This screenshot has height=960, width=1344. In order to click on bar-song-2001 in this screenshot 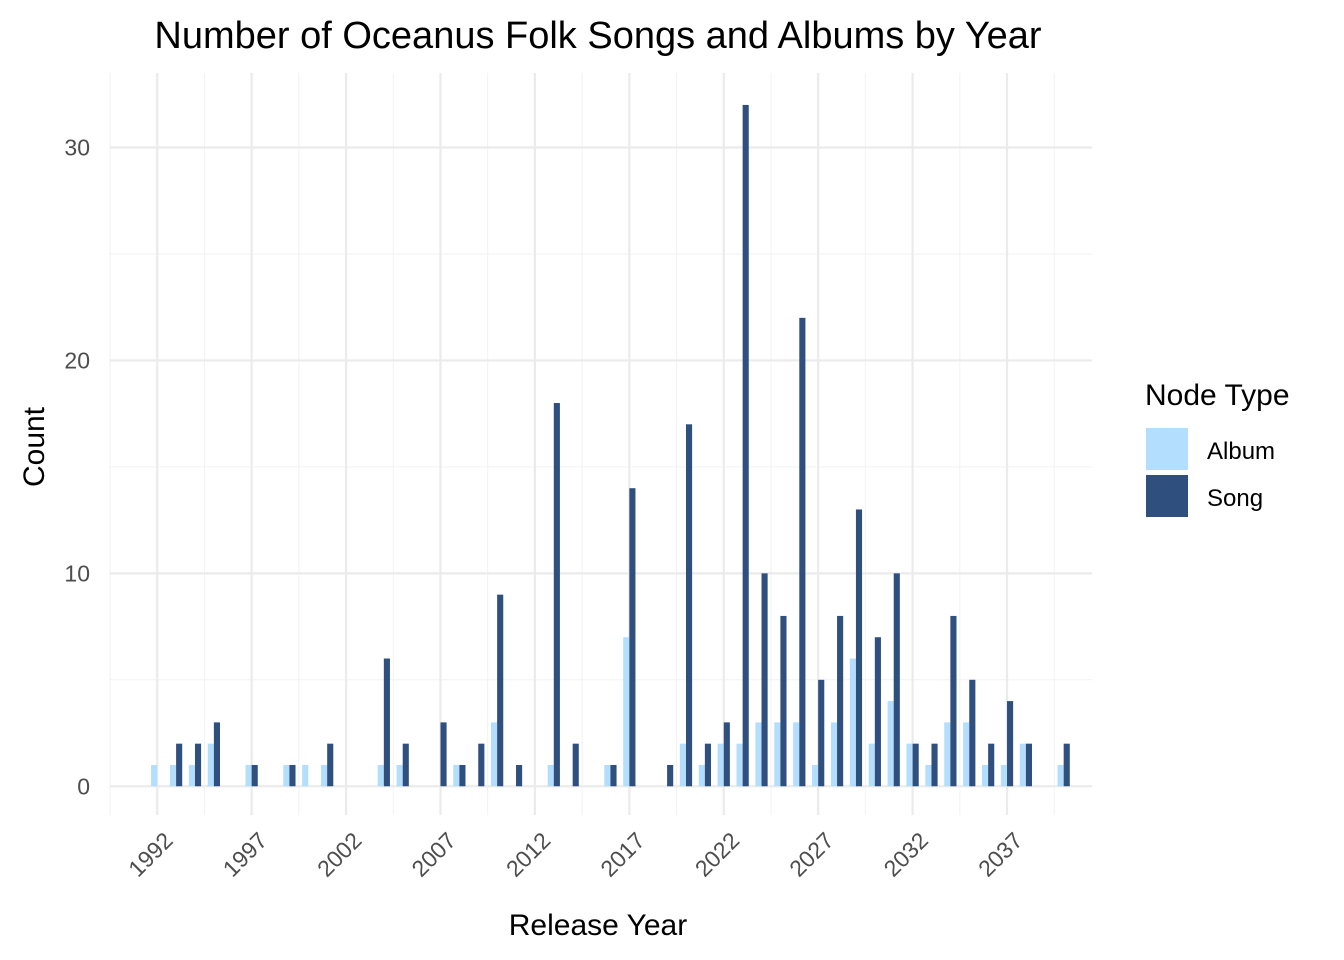, I will do `click(330, 765)`.